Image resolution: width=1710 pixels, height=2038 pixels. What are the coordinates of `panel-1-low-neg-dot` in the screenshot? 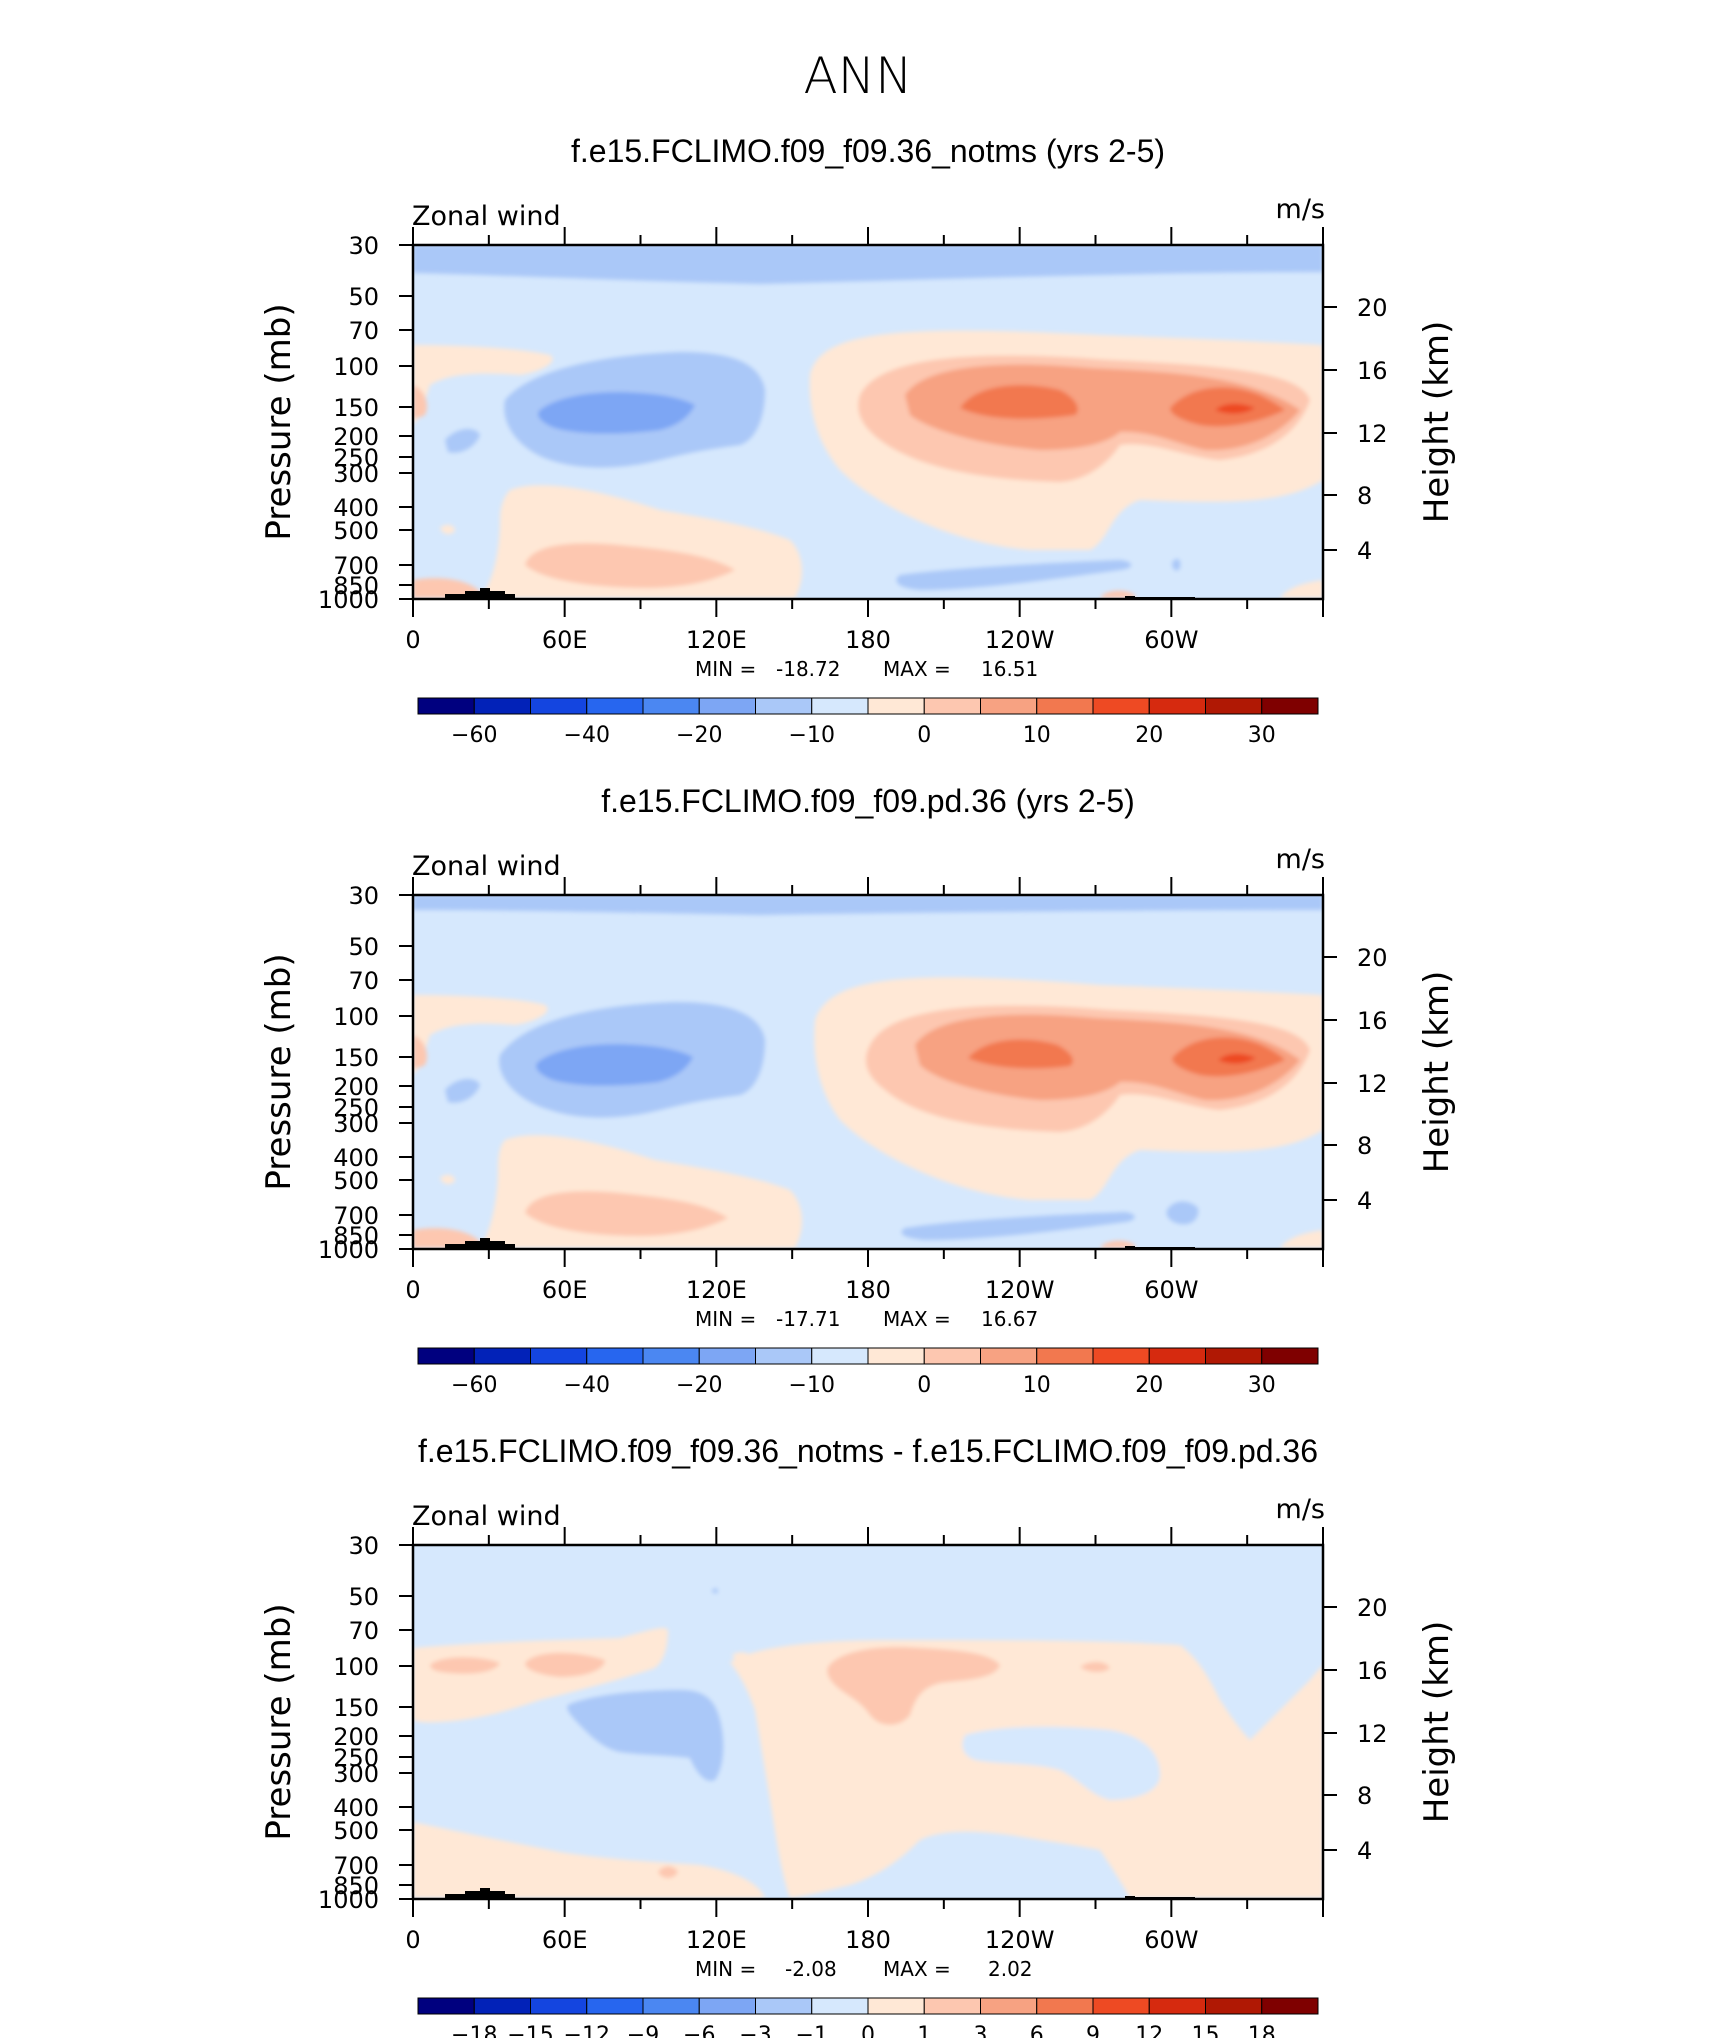 It's located at (1176, 564).